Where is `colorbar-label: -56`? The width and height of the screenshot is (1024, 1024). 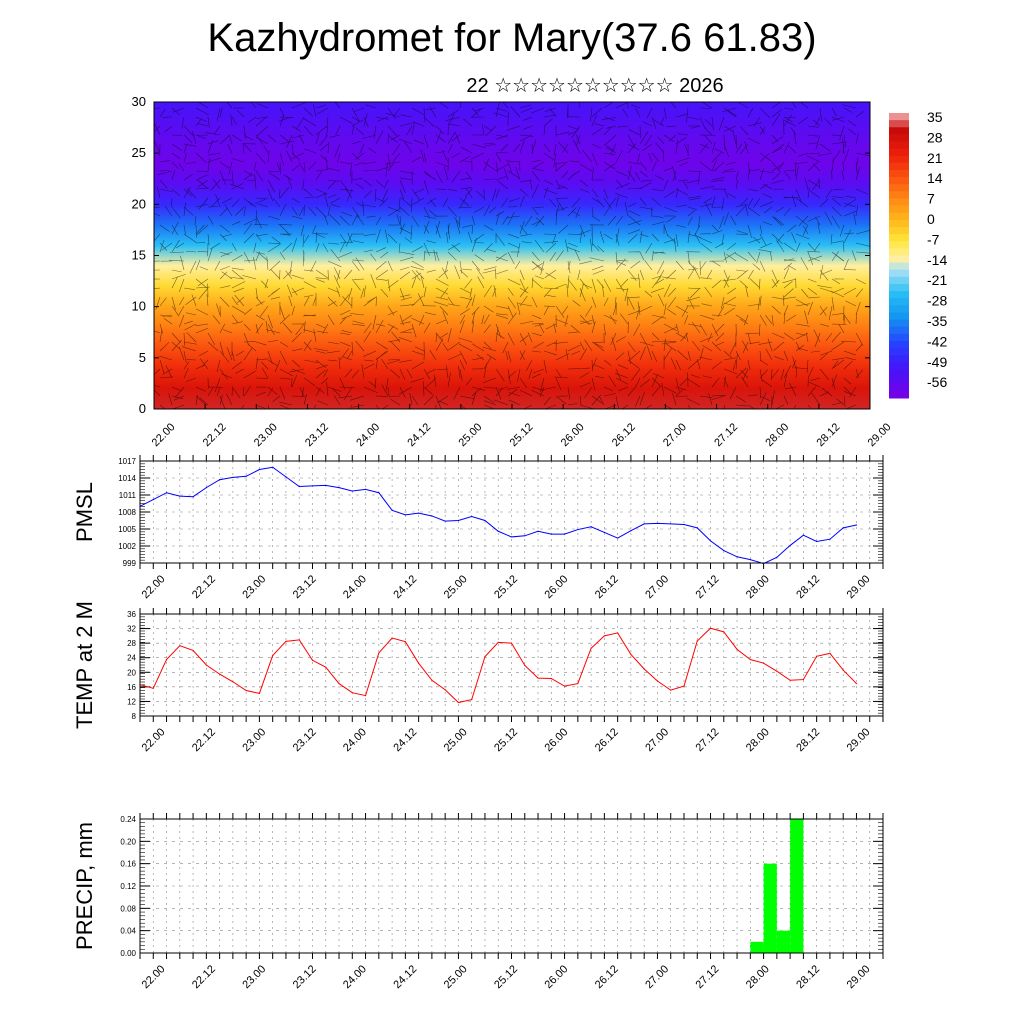
colorbar-label: -56 is located at coordinates (937, 382).